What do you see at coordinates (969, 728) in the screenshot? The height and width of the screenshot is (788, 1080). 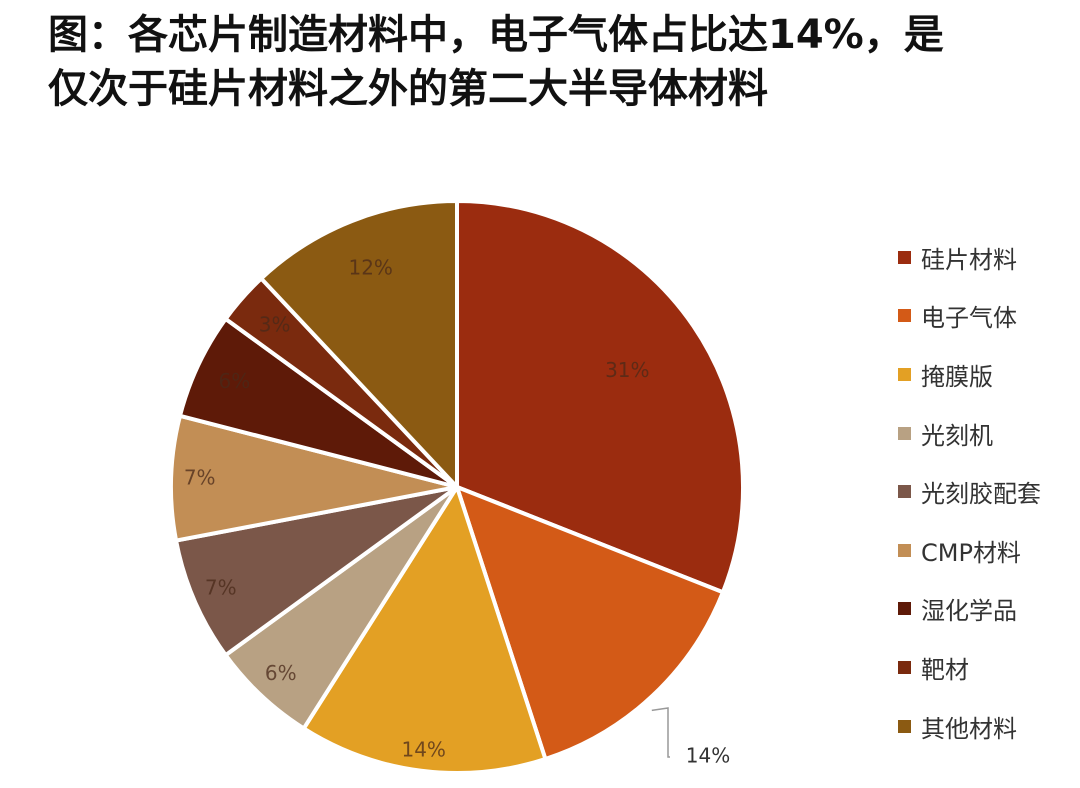 I see `legend-label: 其他材料` at bounding box center [969, 728].